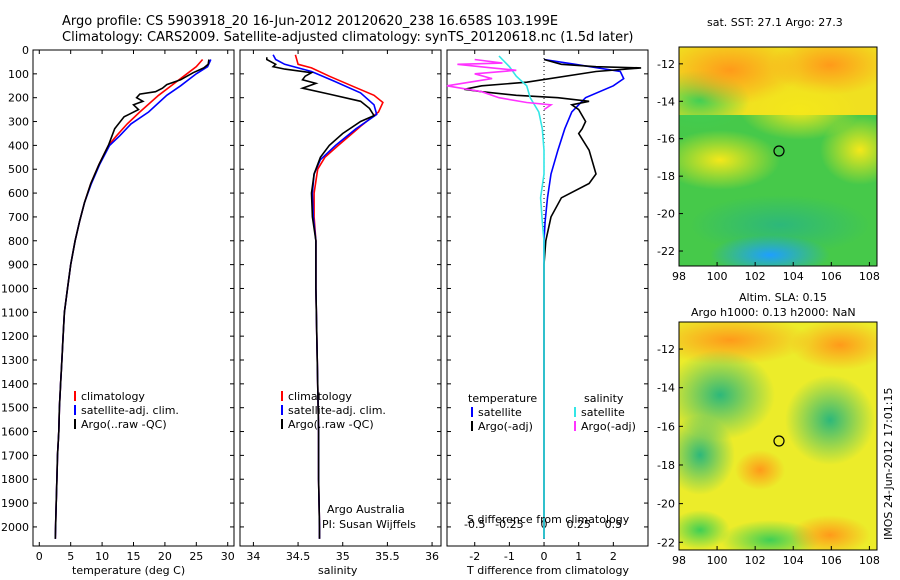 The width and height of the screenshot is (900, 580). What do you see at coordinates (18, 265) in the screenshot?
I see `depth-tick-label: 900` at bounding box center [18, 265].